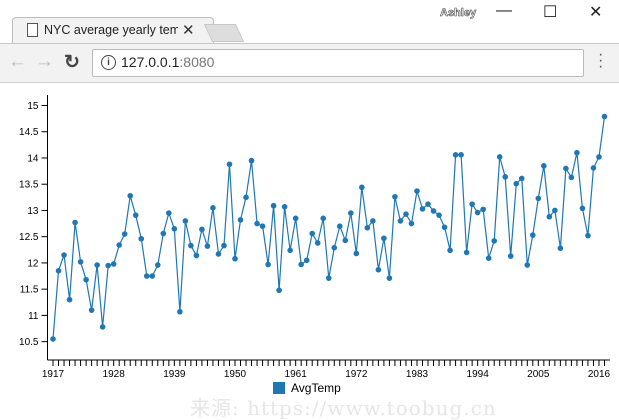  What do you see at coordinates (326, 369) in the screenshot?
I see `x-axis: 1917 1928 1939 1950 1961 1972 1983 1994 2005 2016` at bounding box center [326, 369].